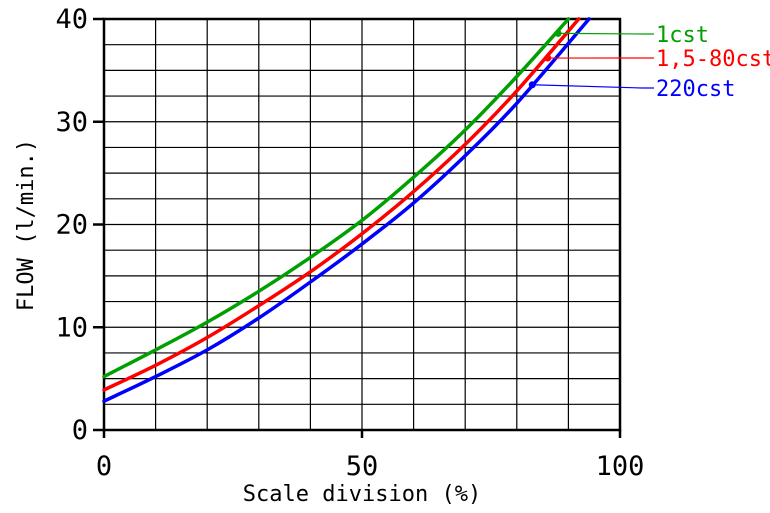 The width and height of the screenshot is (770, 513). What do you see at coordinates (71, 327) in the screenshot?
I see `y-tick-label: 10` at bounding box center [71, 327].